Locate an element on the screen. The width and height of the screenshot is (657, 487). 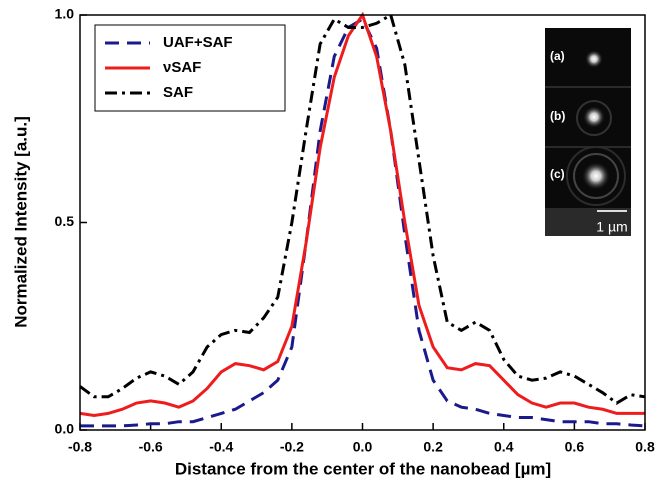
legend-label: νSAF is located at coordinates (182, 67).